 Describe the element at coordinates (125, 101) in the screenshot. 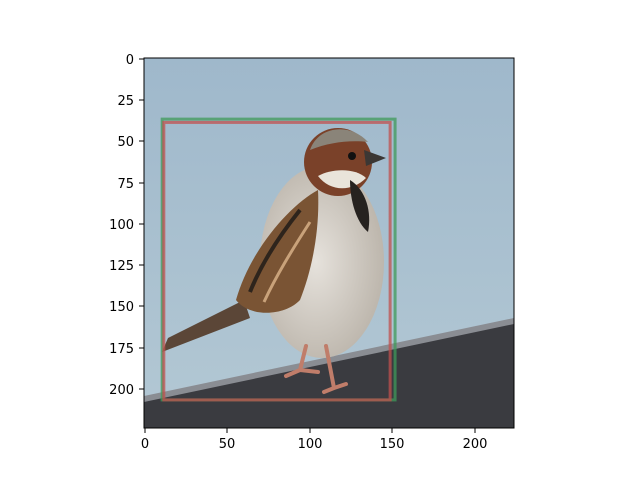

I see `y-tick-label: 25` at that location.